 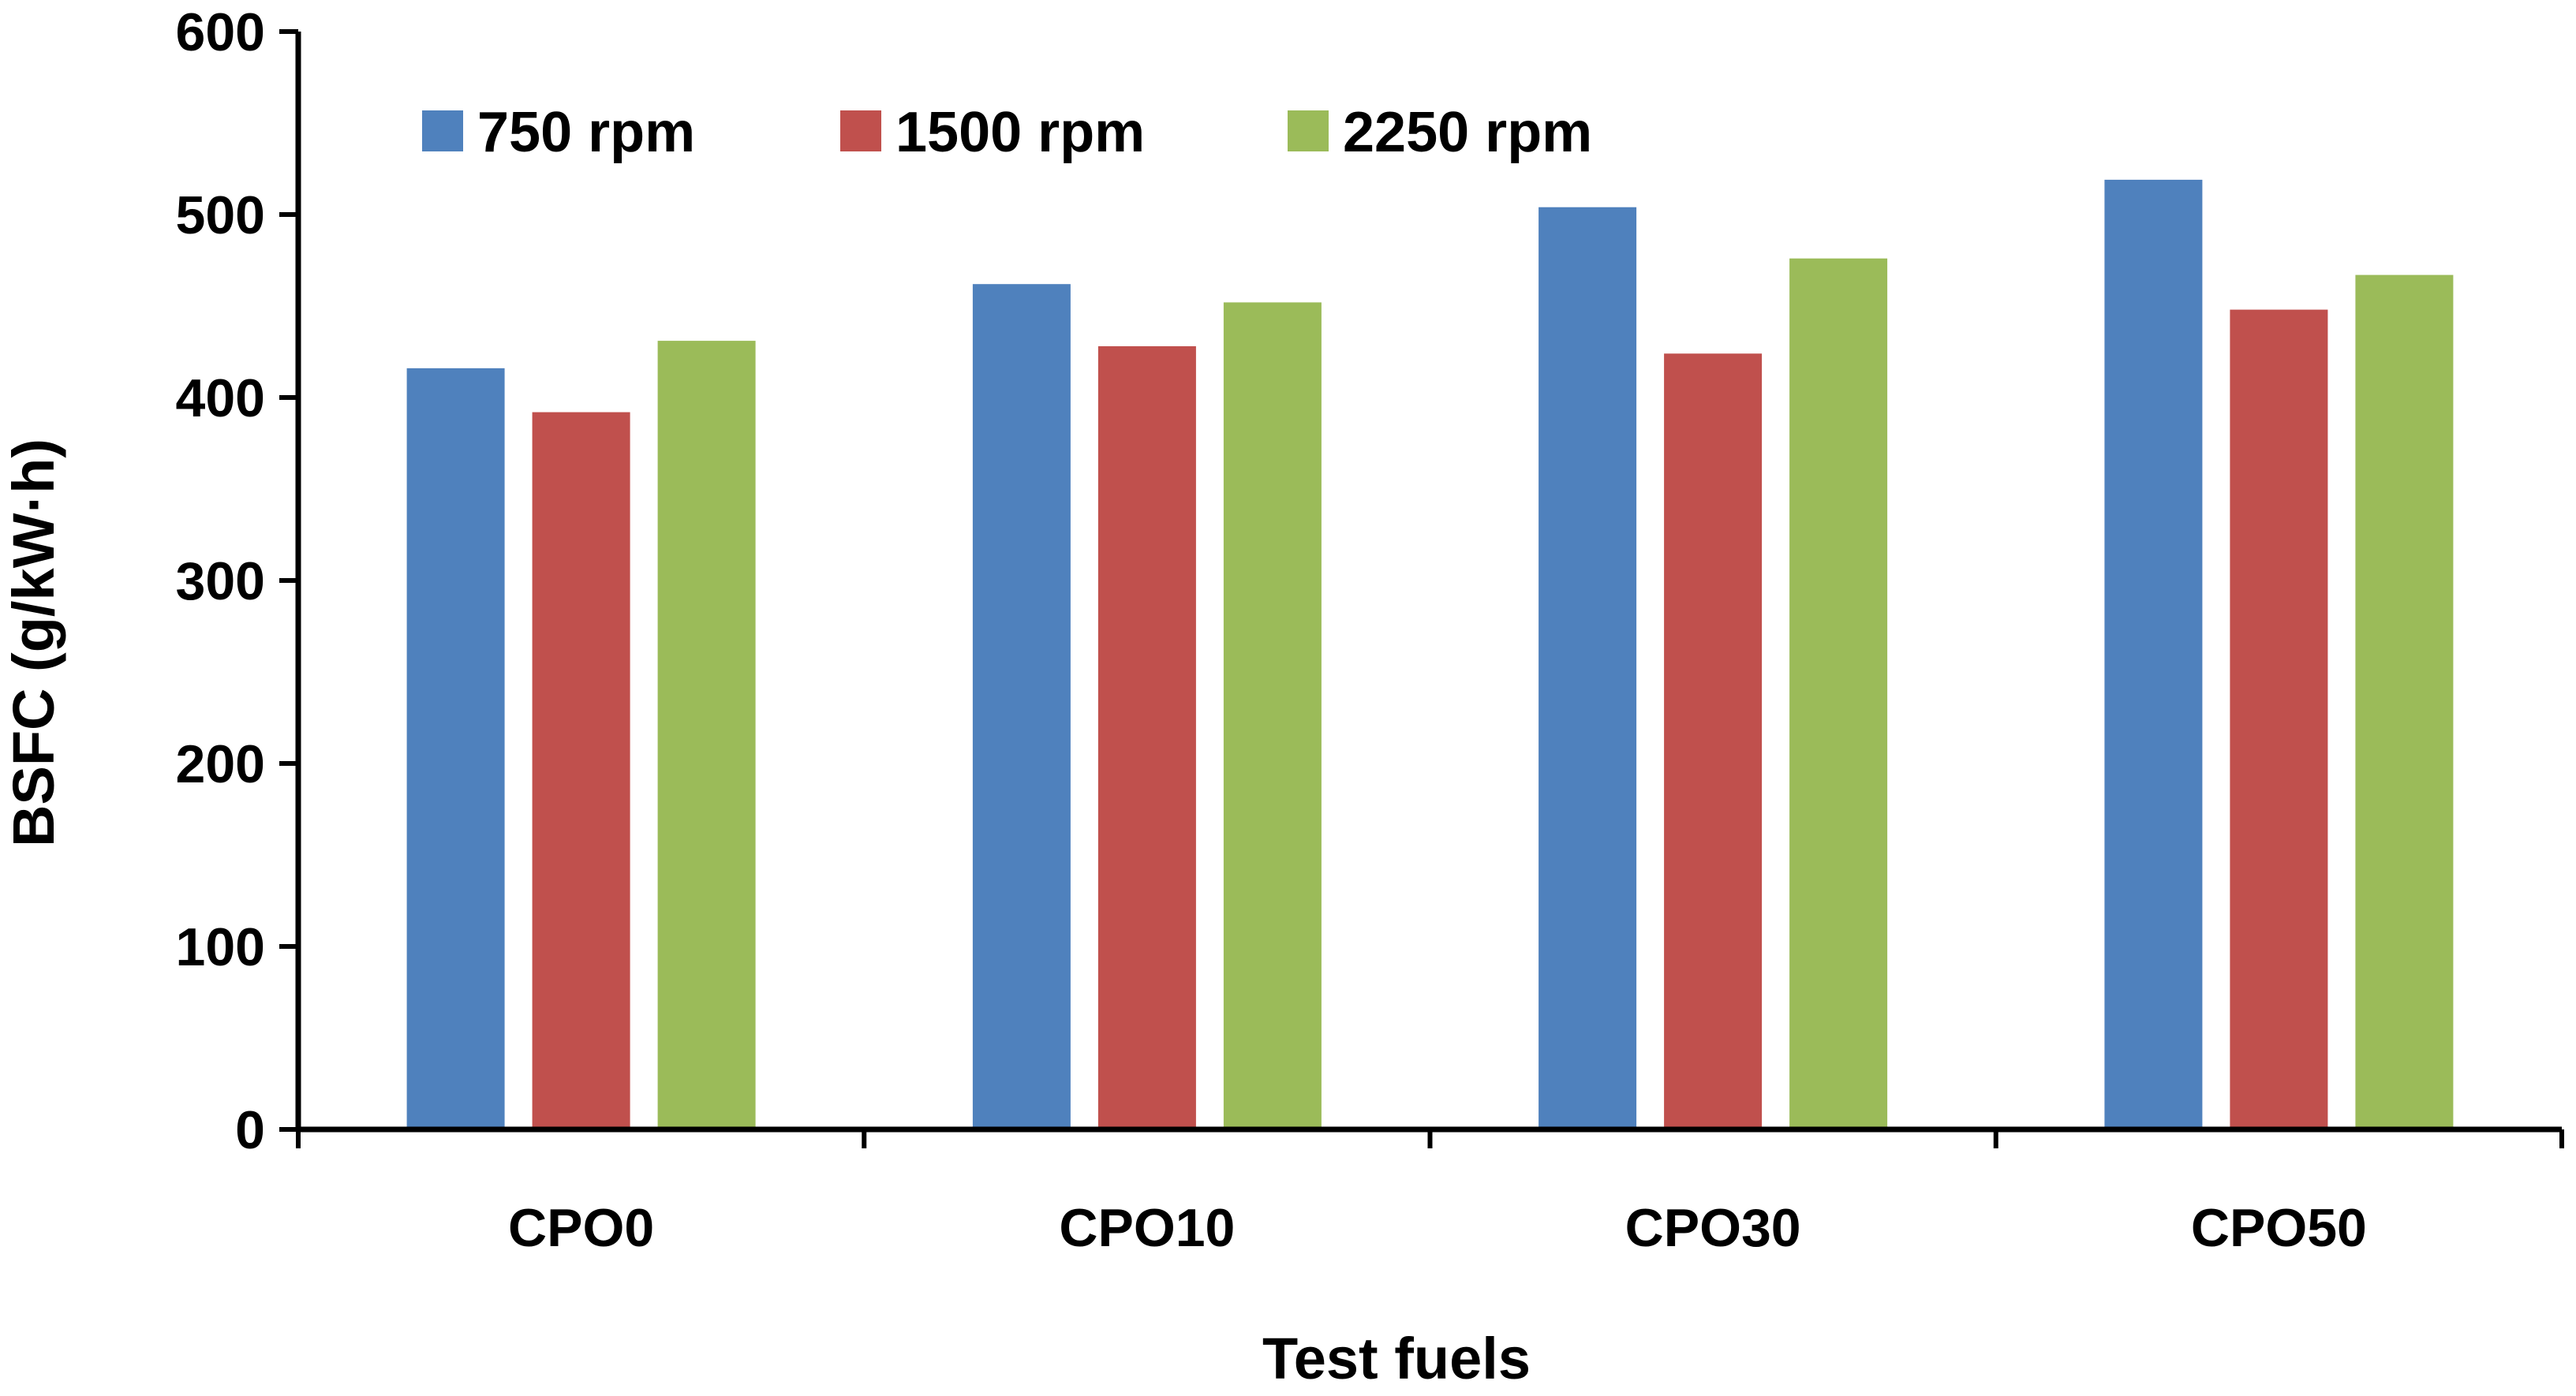 What do you see at coordinates (1713, 741) in the screenshot?
I see `bar-cpo30-1500-rpm` at bounding box center [1713, 741].